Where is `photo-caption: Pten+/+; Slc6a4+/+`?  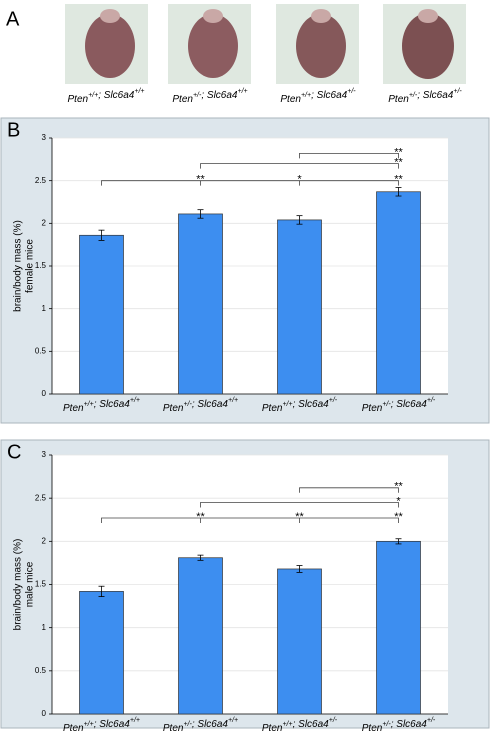
photo-caption: Pten+/+; Slc6a4+/+ is located at coordinates (106, 96).